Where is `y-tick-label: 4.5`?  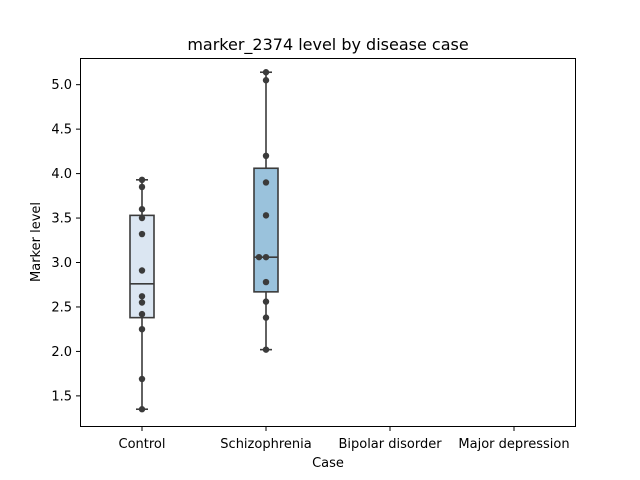 y-tick-label: 4.5 is located at coordinates (61, 130).